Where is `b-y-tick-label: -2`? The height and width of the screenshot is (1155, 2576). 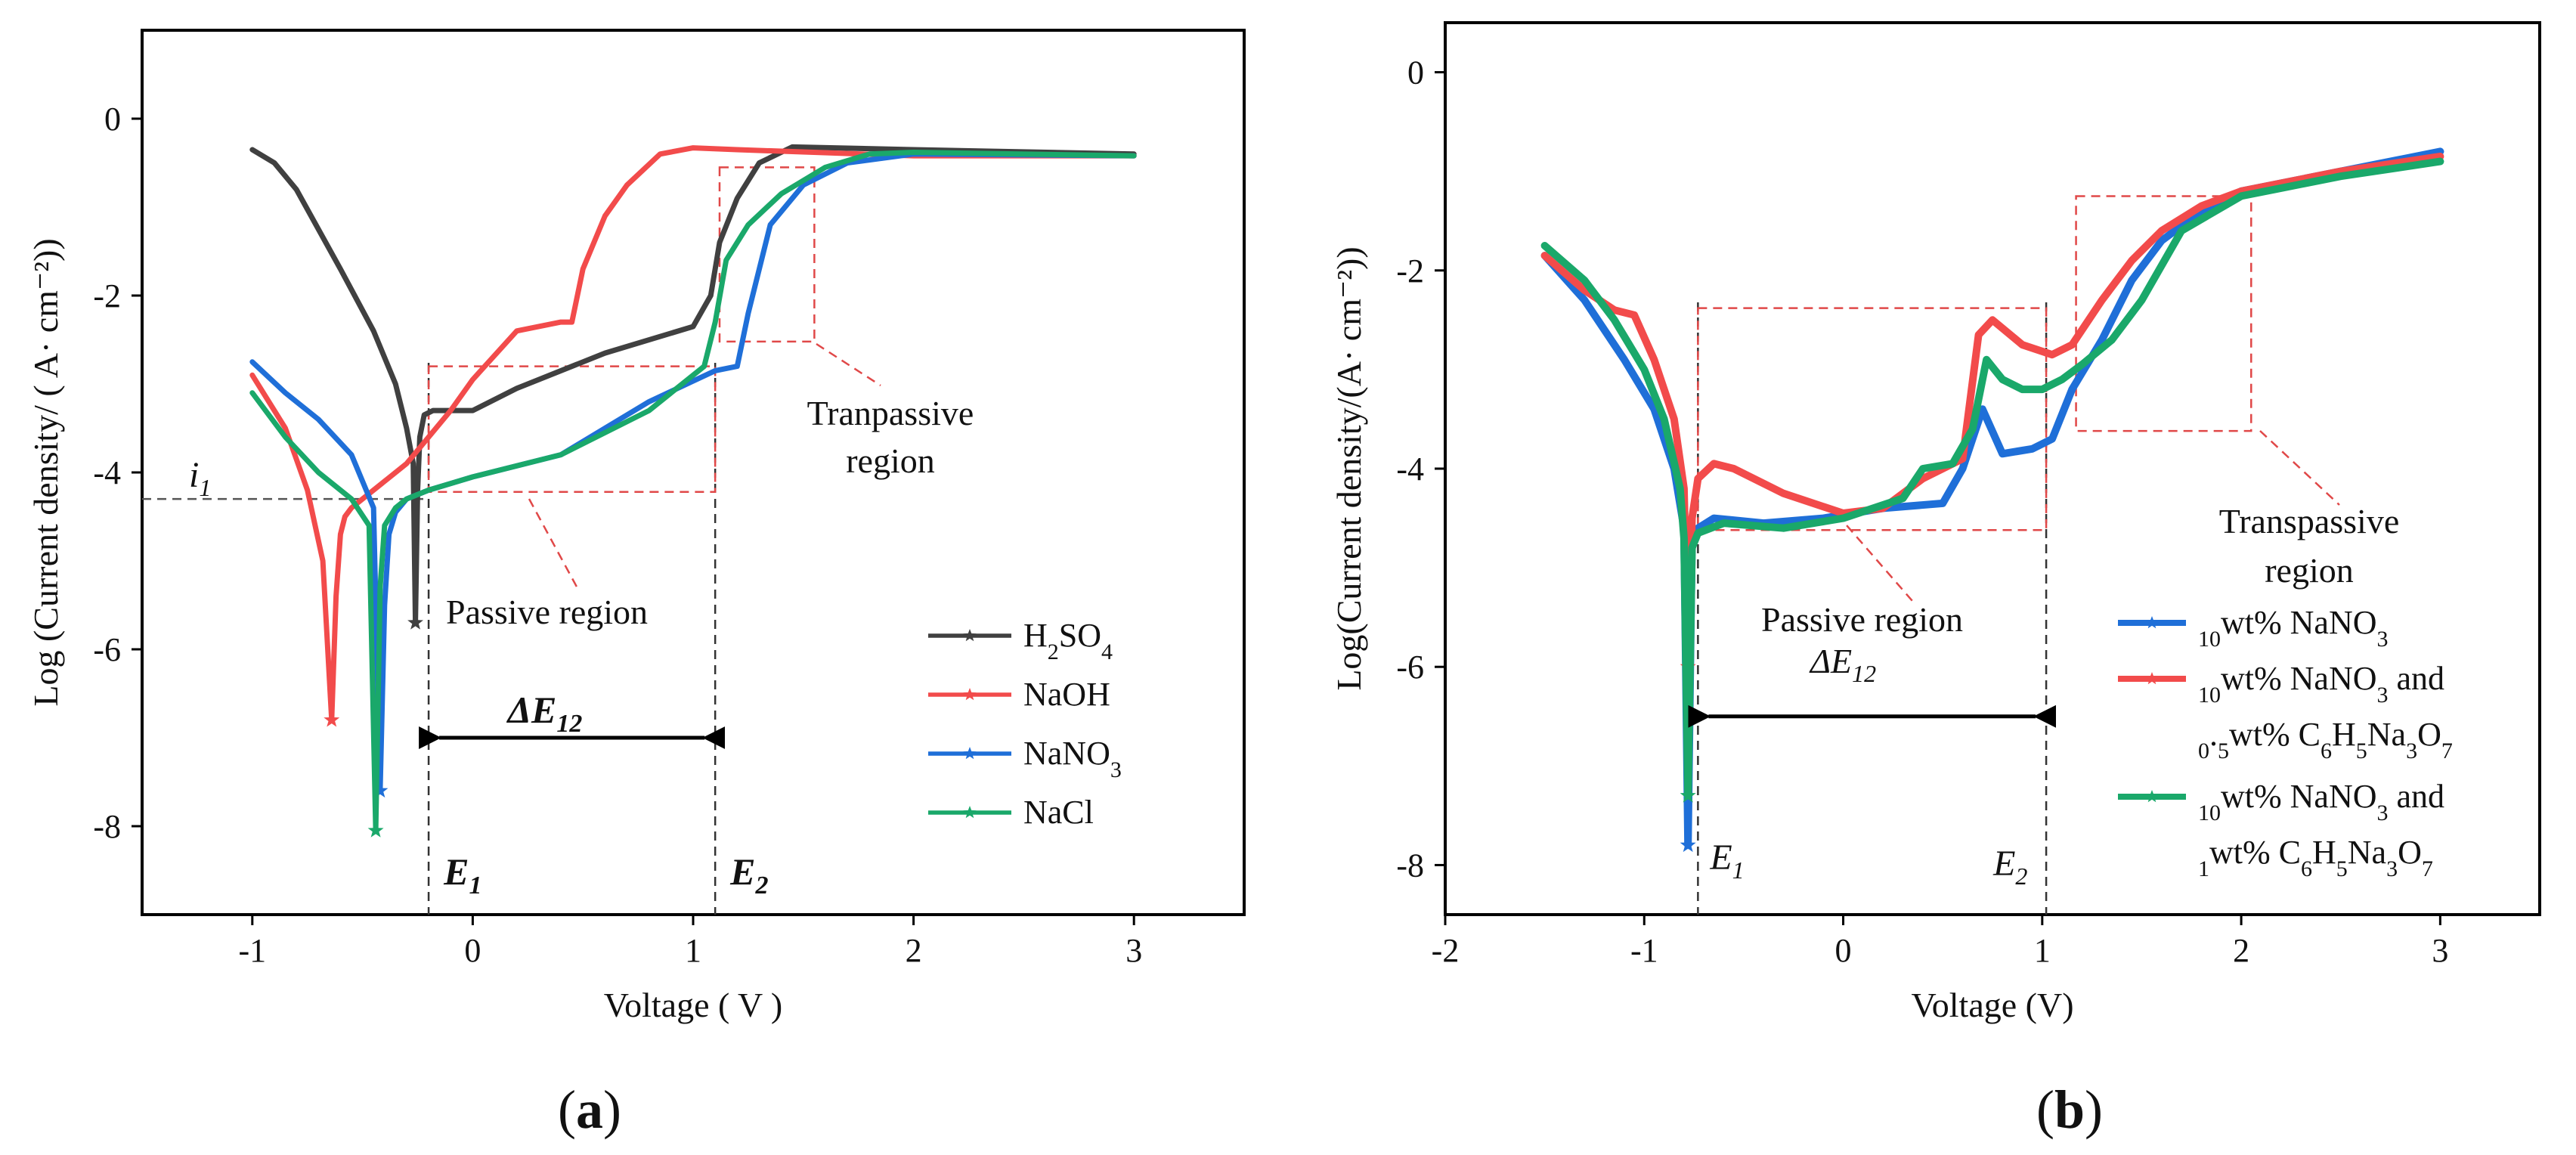 b-y-tick-label: -2 is located at coordinates (1410, 271).